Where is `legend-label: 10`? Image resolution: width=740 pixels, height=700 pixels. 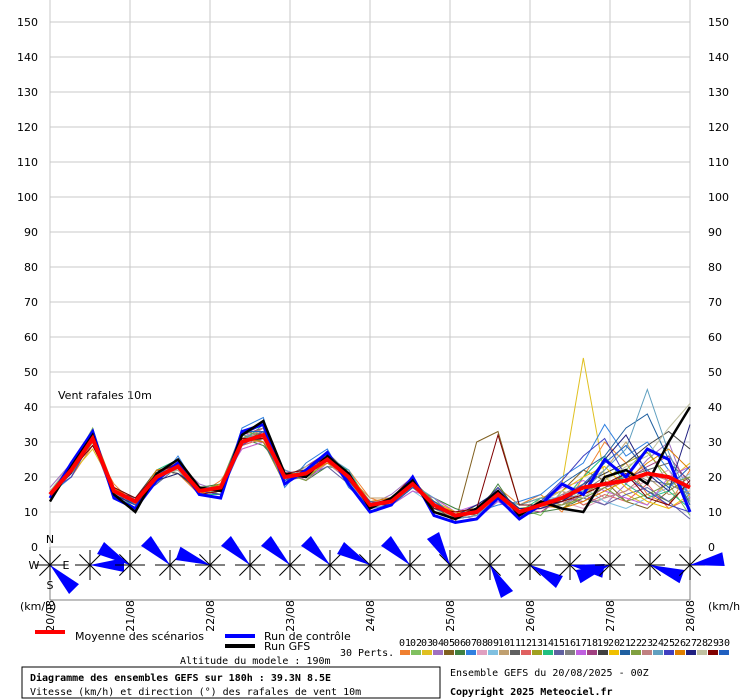 legend-label: 10 is located at coordinates (504, 643).